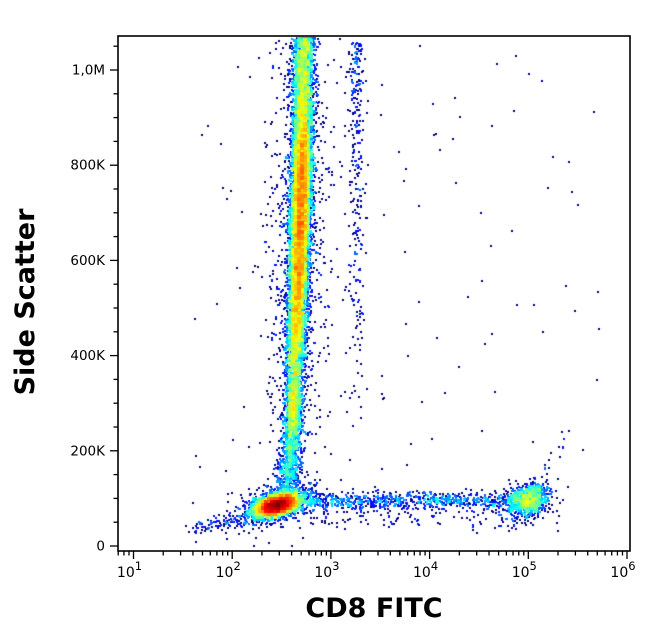 This screenshot has height=641, width=652. What do you see at coordinates (88, 356) in the screenshot?
I see `y-tick-label: 400K` at bounding box center [88, 356].